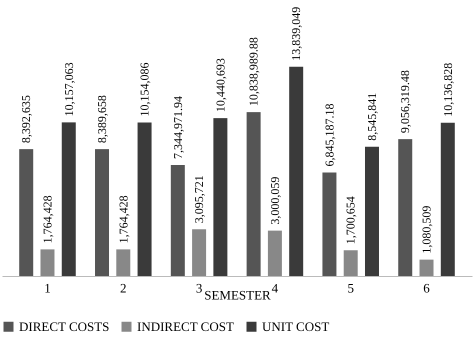  Describe the element at coordinates (123, 288) in the screenshot. I see `x-tick-label: 2` at that location.